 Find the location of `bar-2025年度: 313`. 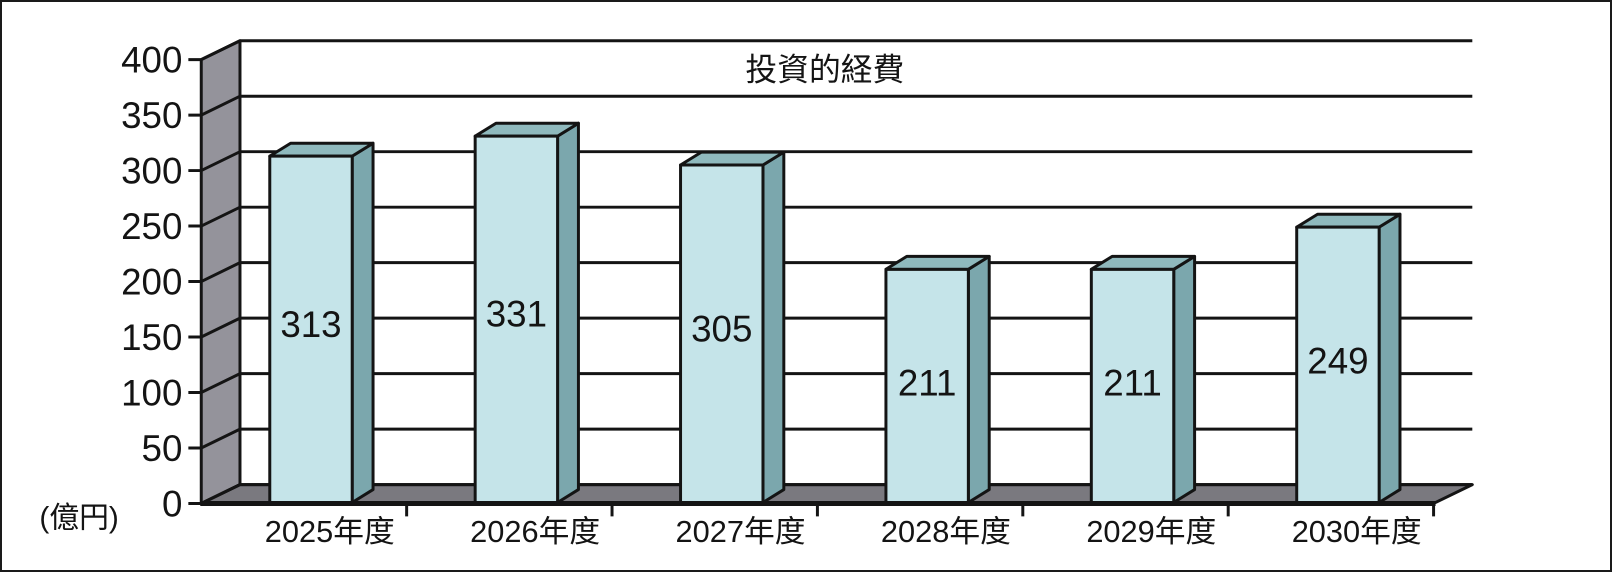

bar-2025年度: 313 is located at coordinates (321, 322).